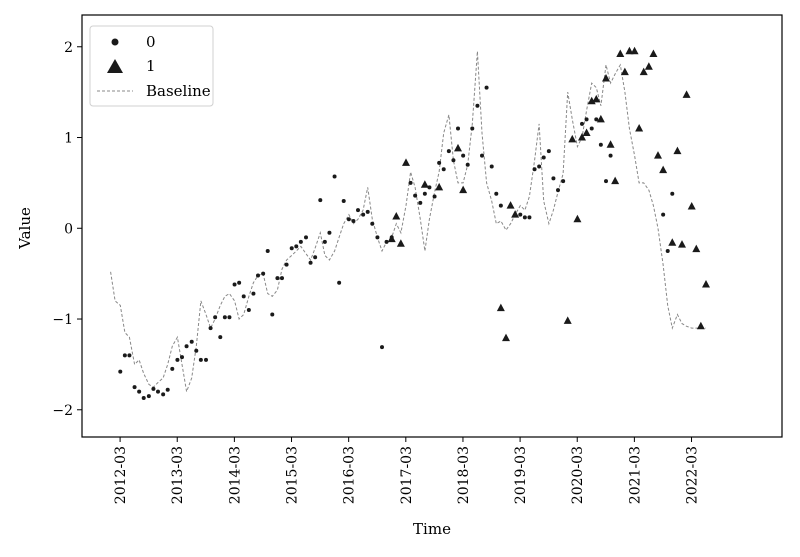 The height and width of the screenshot is (557, 800). I want to click on legend-box, so click(151, 66).